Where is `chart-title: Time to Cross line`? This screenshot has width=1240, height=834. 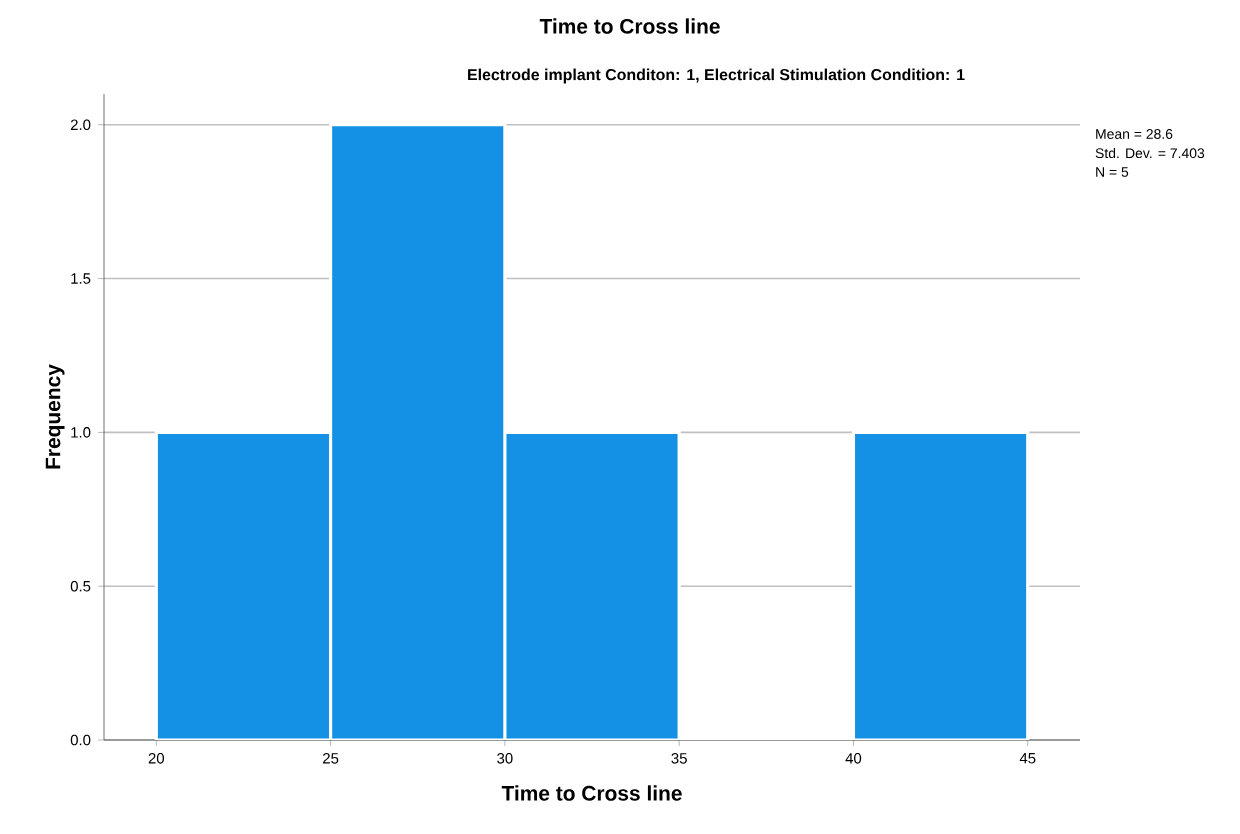 chart-title: Time to Cross line is located at coordinates (629, 26).